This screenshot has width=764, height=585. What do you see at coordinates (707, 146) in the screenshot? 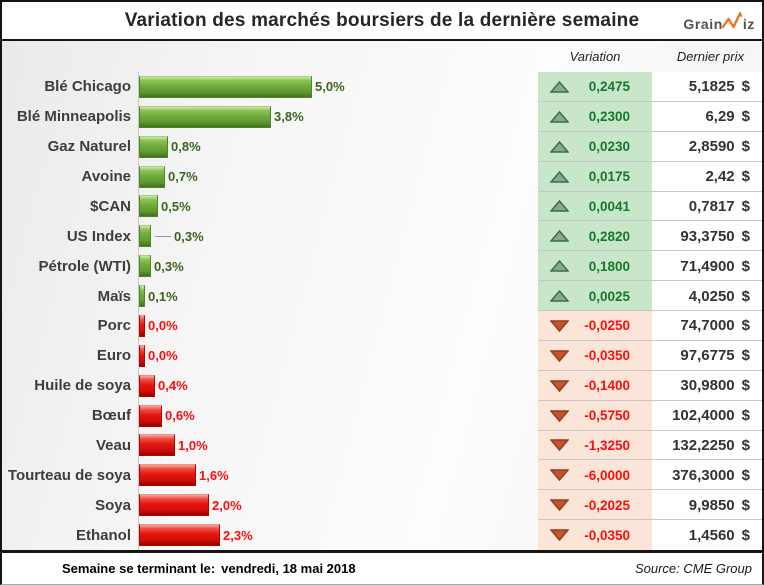
I see `price-cell: 2,8590 $` at bounding box center [707, 146].